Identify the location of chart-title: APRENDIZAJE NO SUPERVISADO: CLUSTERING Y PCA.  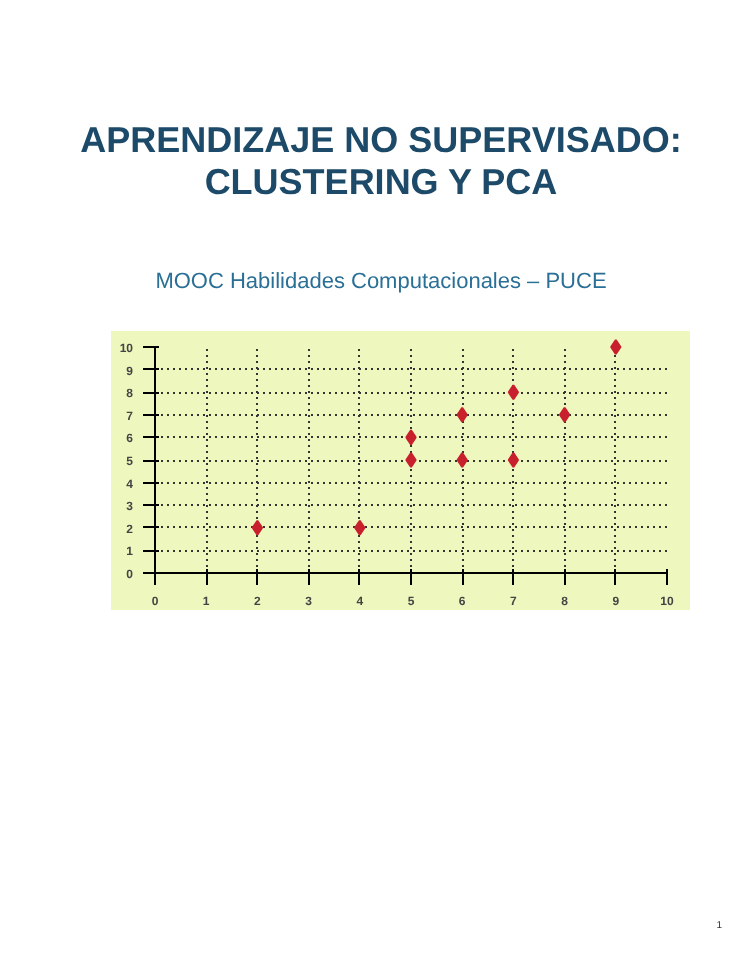
(381, 162).